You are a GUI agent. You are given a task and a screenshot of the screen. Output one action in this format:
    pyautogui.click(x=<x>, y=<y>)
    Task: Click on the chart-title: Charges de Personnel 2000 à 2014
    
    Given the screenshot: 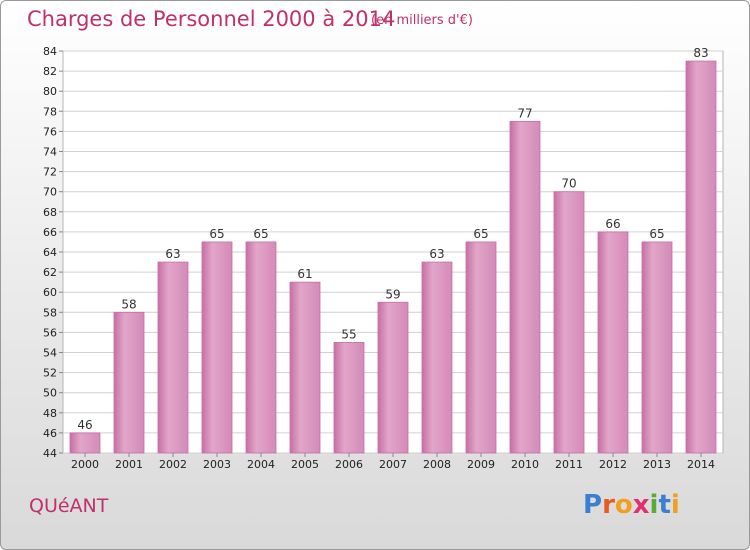 What is the action you would take?
    pyautogui.click(x=211, y=19)
    